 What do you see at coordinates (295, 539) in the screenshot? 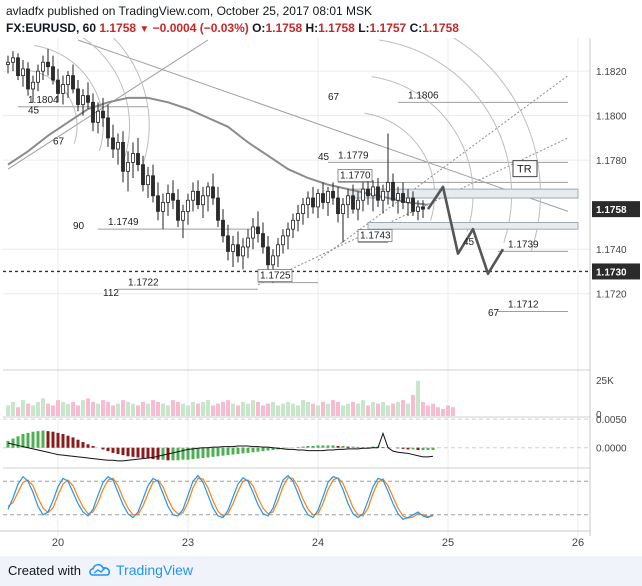
I see `time-axis: 20 23 24 25 26` at bounding box center [295, 539].